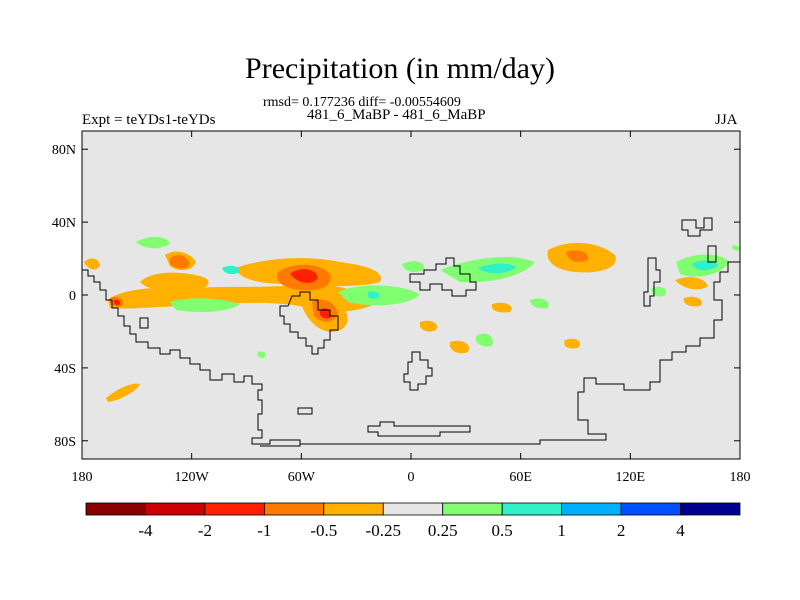 This screenshot has height=600, width=800. What do you see at coordinates (205, 530) in the screenshot?
I see `colorbar-label: -2` at bounding box center [205, 530].